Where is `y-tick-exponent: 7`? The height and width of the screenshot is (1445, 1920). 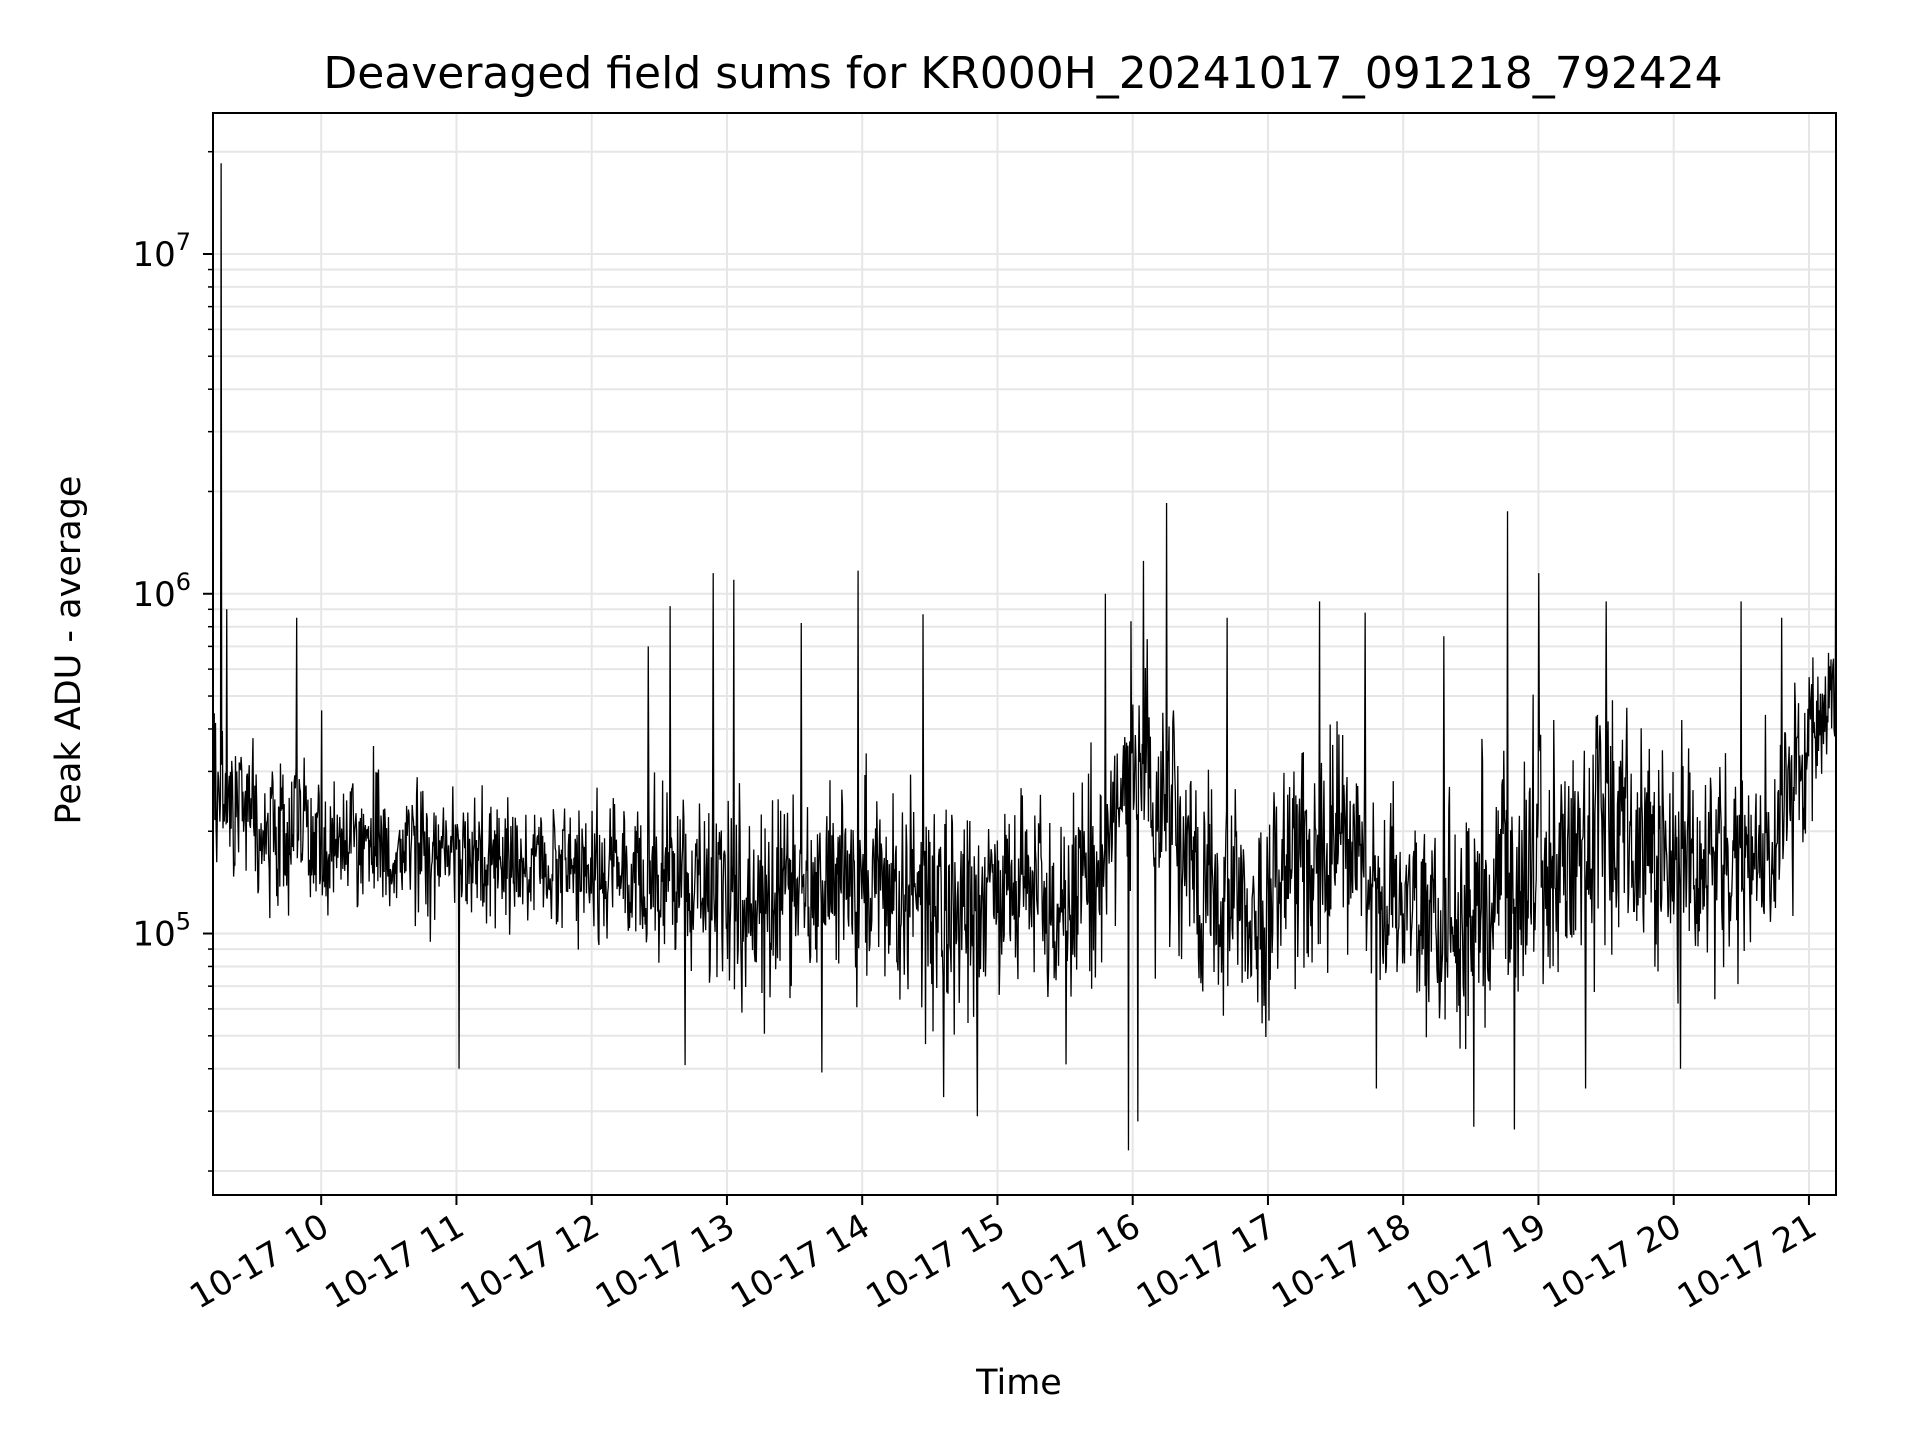
y-tick-exponent: 7 is located at coordinates (183, 242).